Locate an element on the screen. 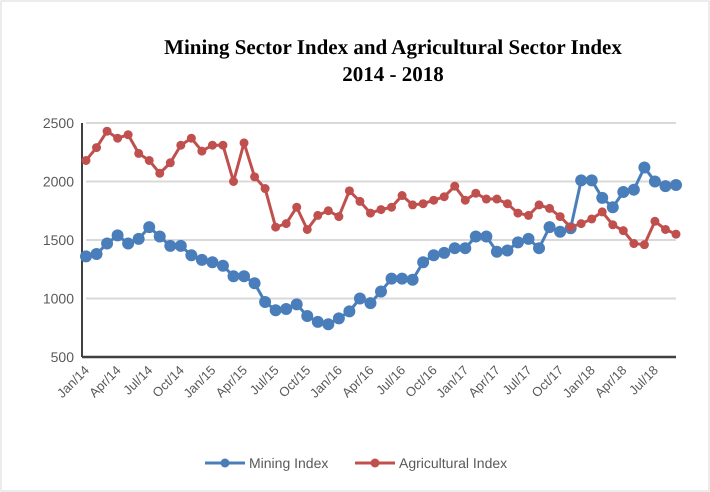  chart-title: Mining Sector Index and Agricultural Sector Index 2014 - 2018 is located at coordinates (393, 60).